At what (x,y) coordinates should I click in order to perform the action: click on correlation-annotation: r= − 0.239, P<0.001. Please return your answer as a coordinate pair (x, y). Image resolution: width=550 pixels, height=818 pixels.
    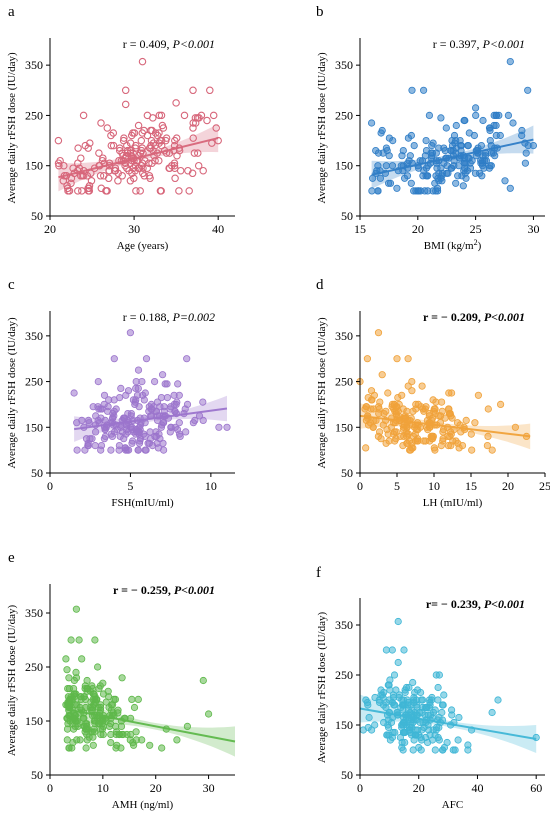
    Looking at the image, I should click on (475, 604).